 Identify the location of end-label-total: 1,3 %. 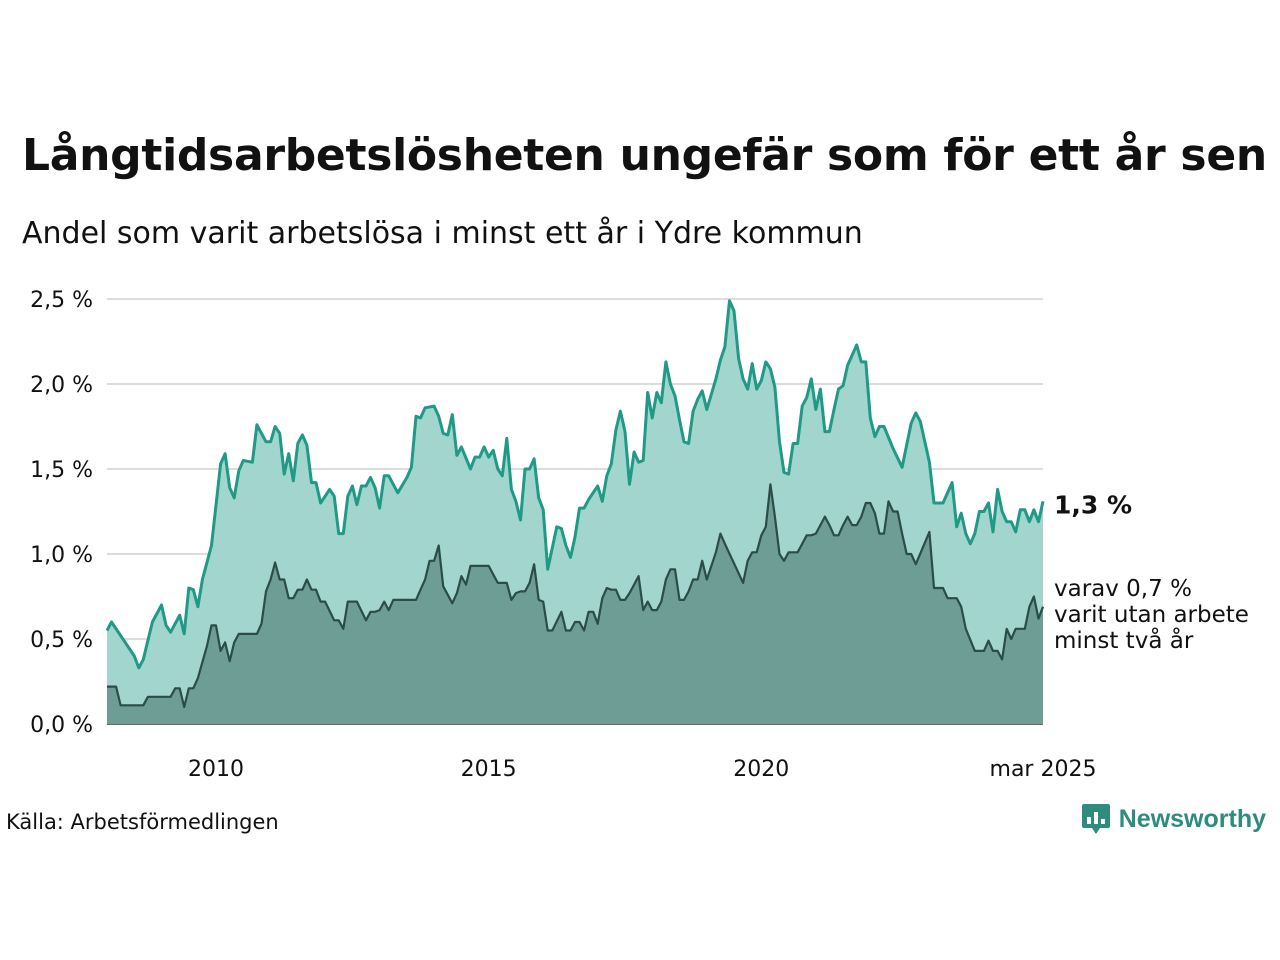
(1093, 504).